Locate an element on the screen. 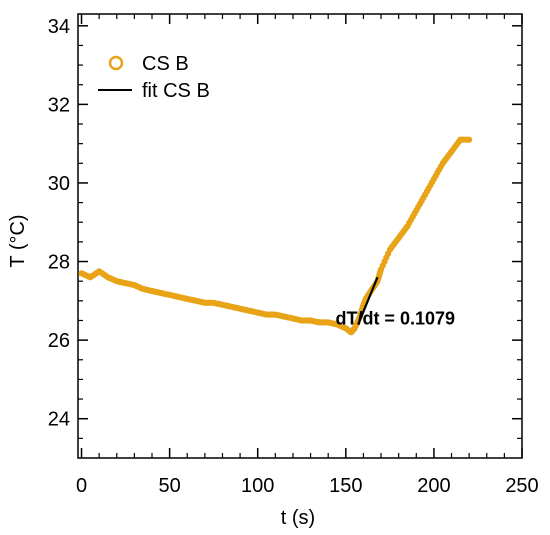 The height and width of the screenshot is (535, 550). x-tick-label: 150 is located at coordinates (345, 486).